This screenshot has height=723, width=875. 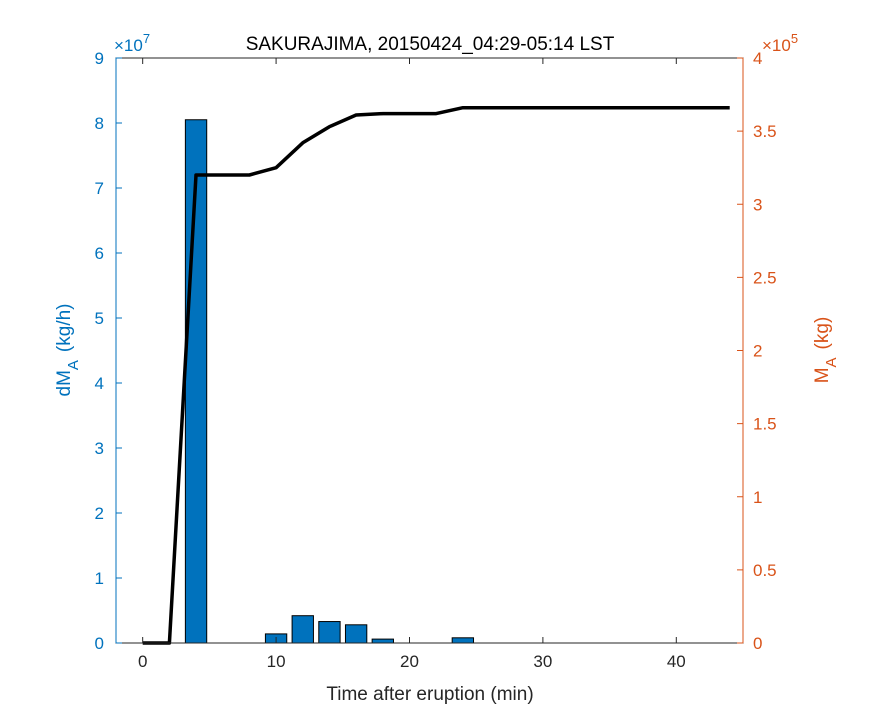 What do you see at coordinates (780, 43) in the screenshot?
I see `right-exponent: ×10⁵` at bounding box center [780, 43].